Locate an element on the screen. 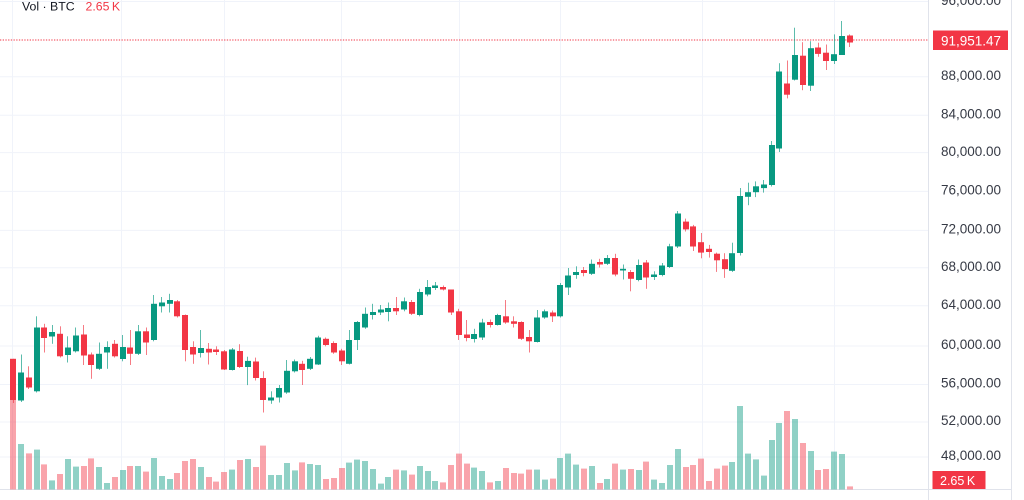  svg-text: 48,000.00 is located at coordinates (971, 455).